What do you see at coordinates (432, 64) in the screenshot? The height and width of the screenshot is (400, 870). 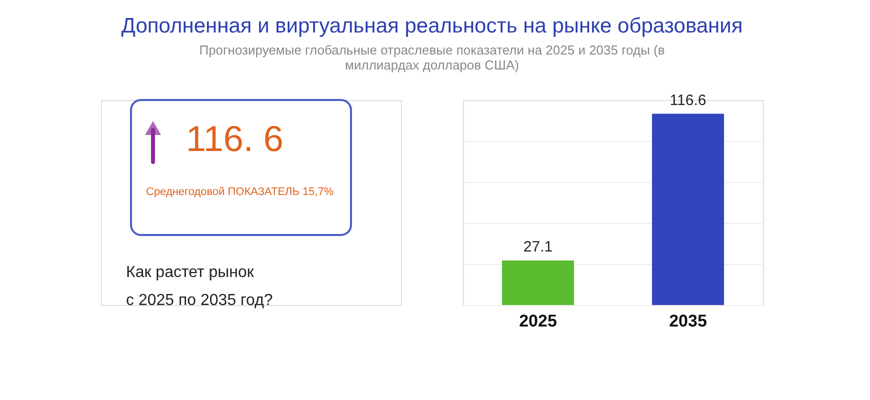 I see `text: миллиардах долларов США)` at bounding box center [432, 64].